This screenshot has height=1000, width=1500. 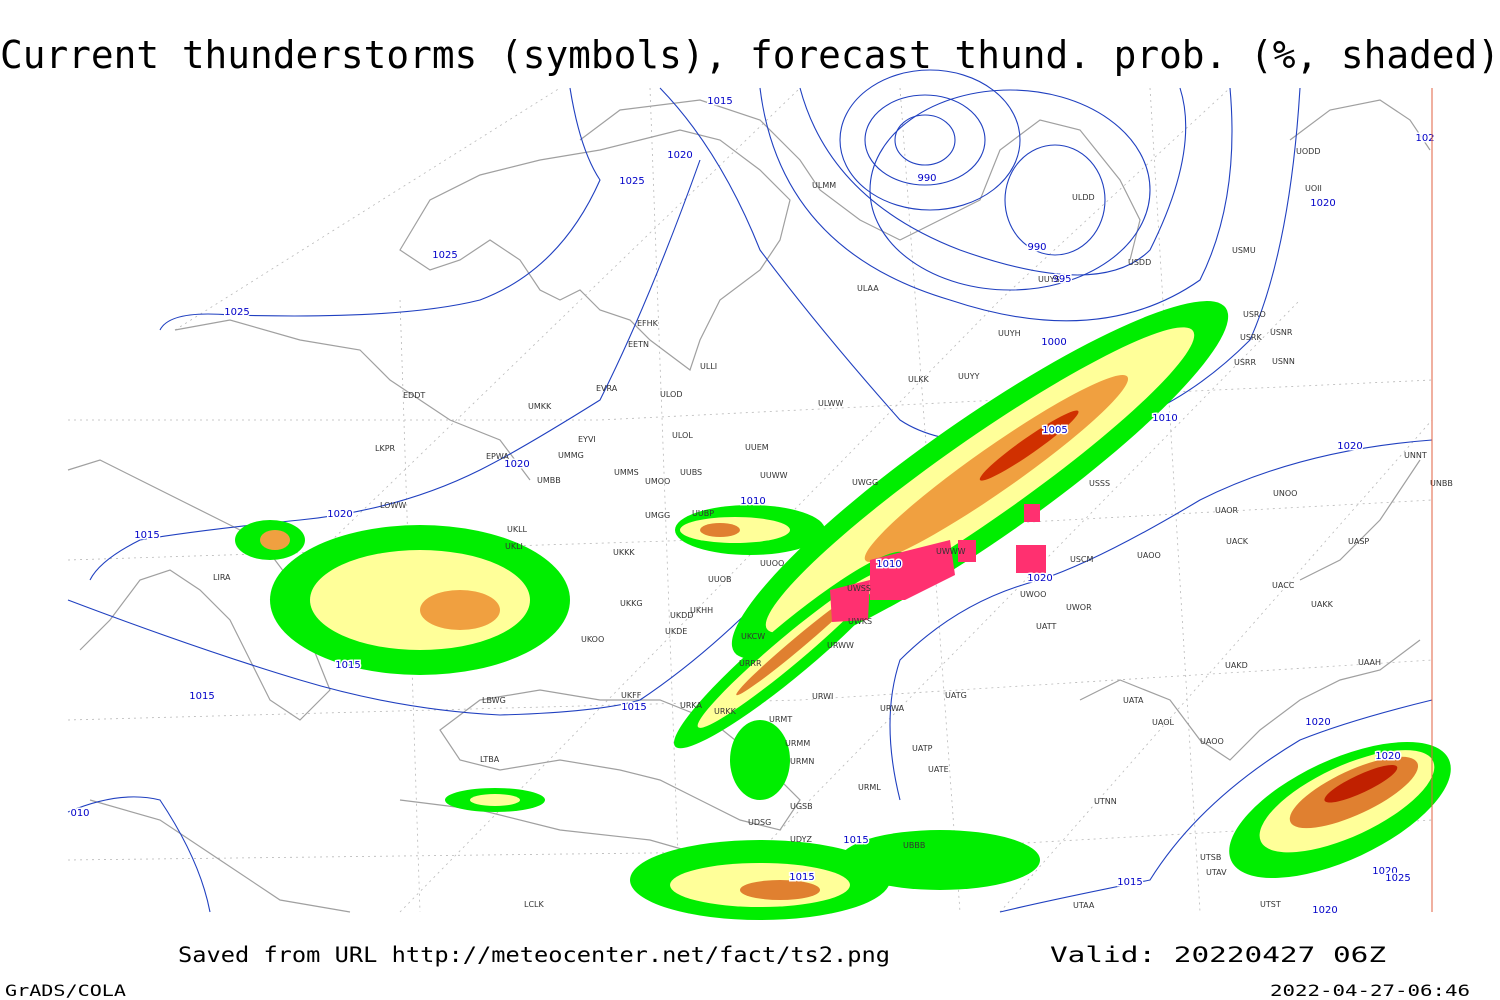 What do you see at coordinates (720, 579) in the screenshot?
I see `station-label: UUOB` at bounding box center [720, 579].